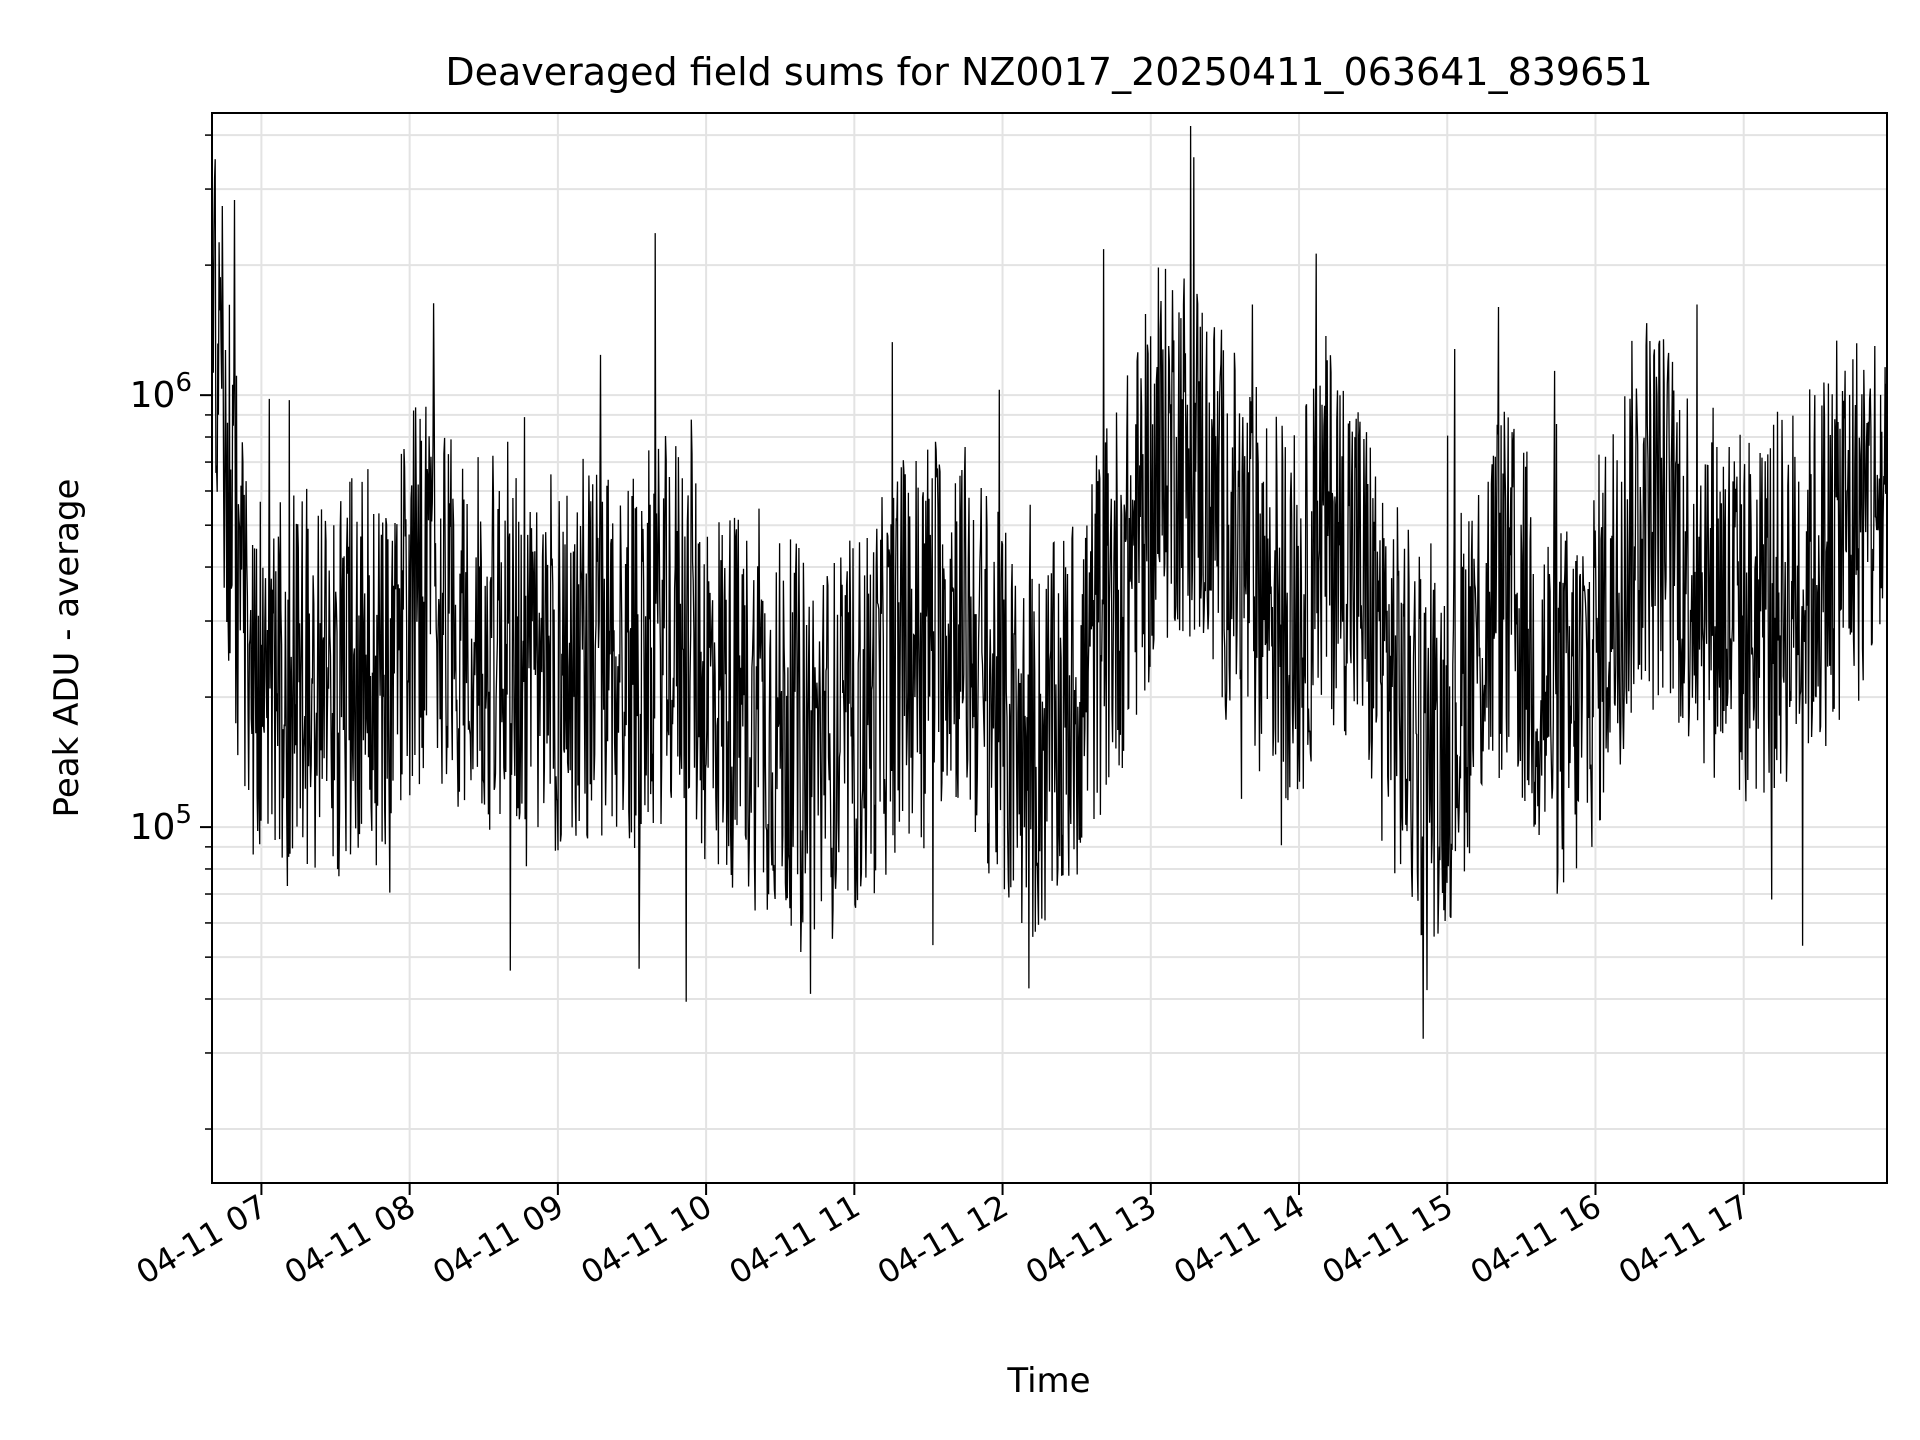 This screenshot has height=1440, width=1920. What do you see at coordinates (498, 1239) in the screenshot?
I see `x-tick-label: 04-11 09` at bounding box center [498, 1239].